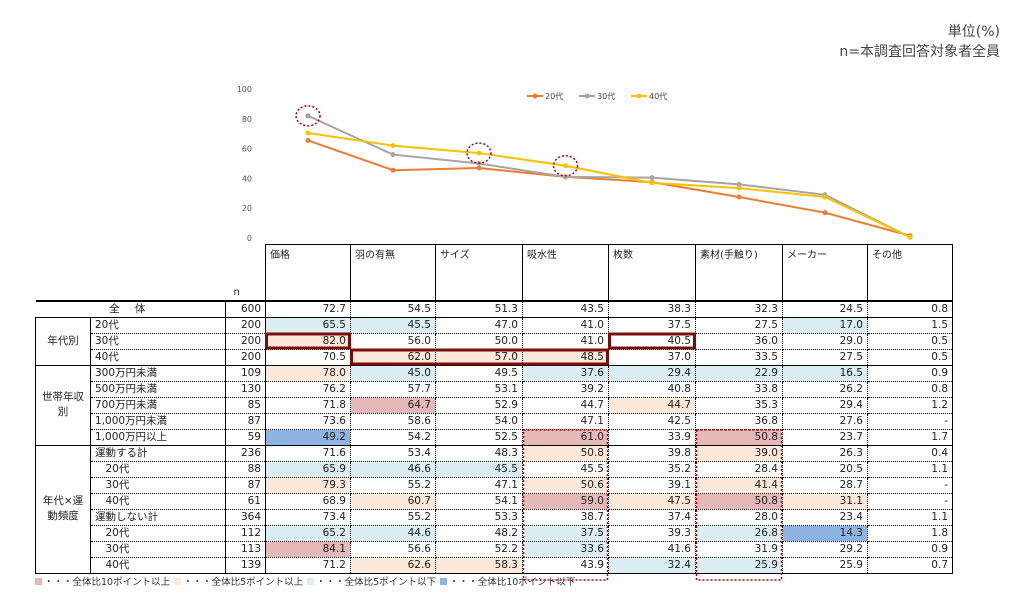 This screenshot has width=1028, height=605. Describe the element at coordinates (494, 421) in the screenshot. I see `table-row: 1,000万円未満 87 73.6 58.6 54.0 47.1 42.5 36.8 27.6-` at that location.